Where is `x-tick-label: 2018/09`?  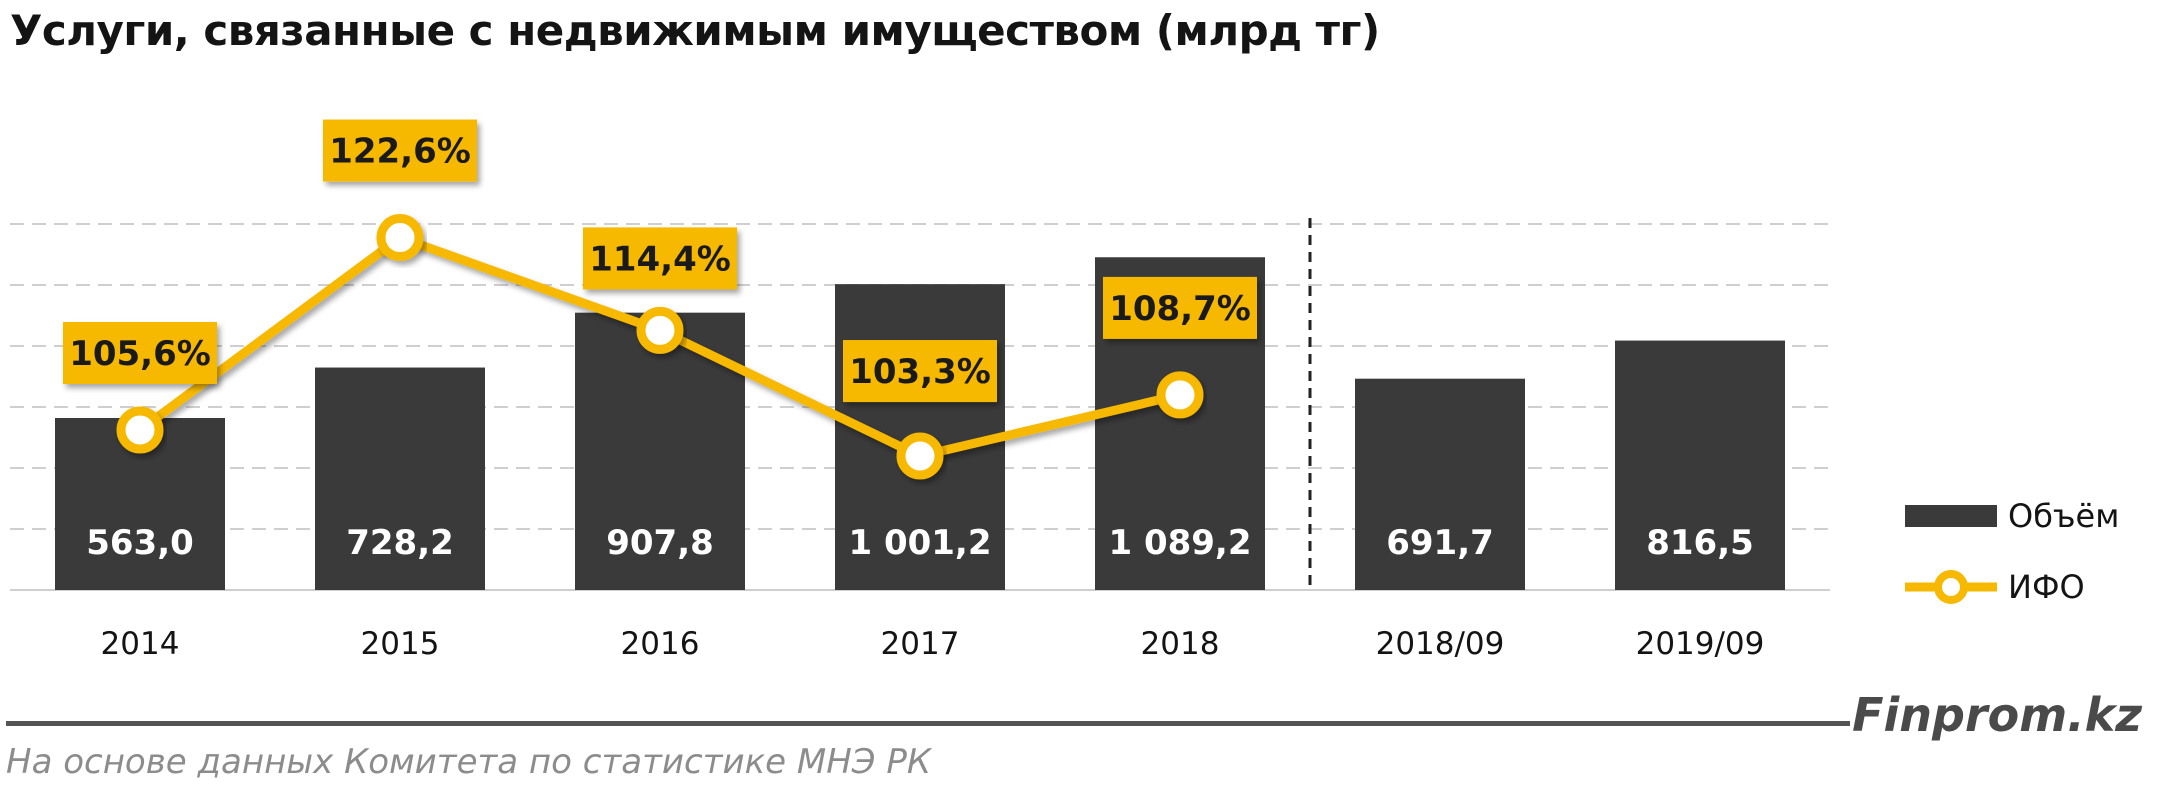 x-tick-label: 2018/09 is located at coordinates (1440, 644).